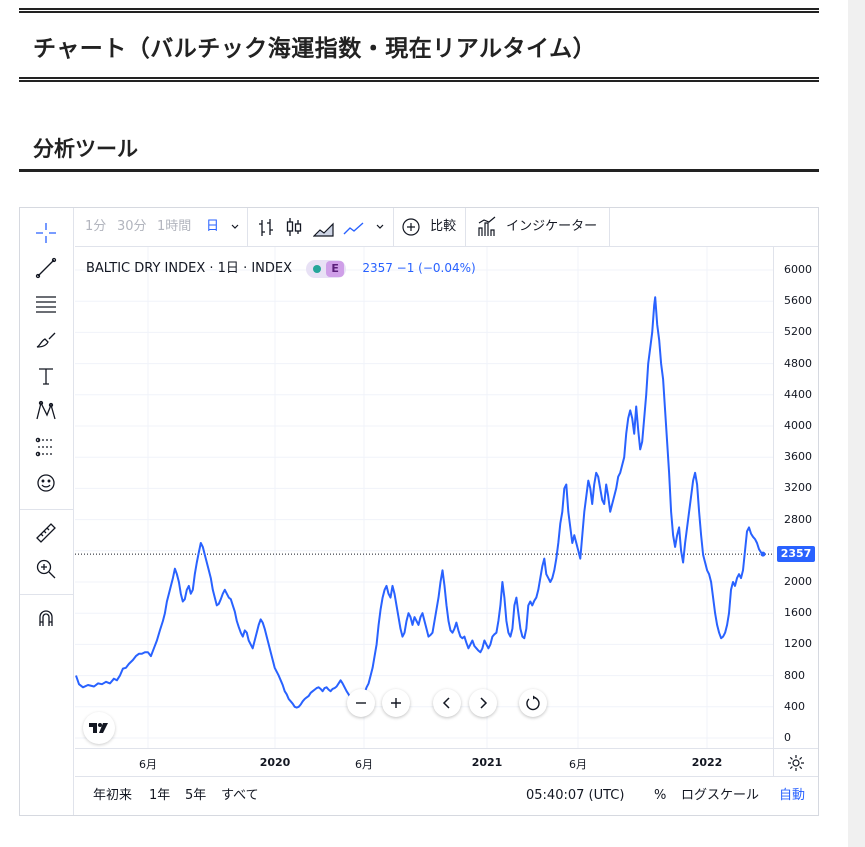  Describe the element at coordinates (720, 795) in the screenshot. I see `log-scale-toggle: ログスケール` at that location.